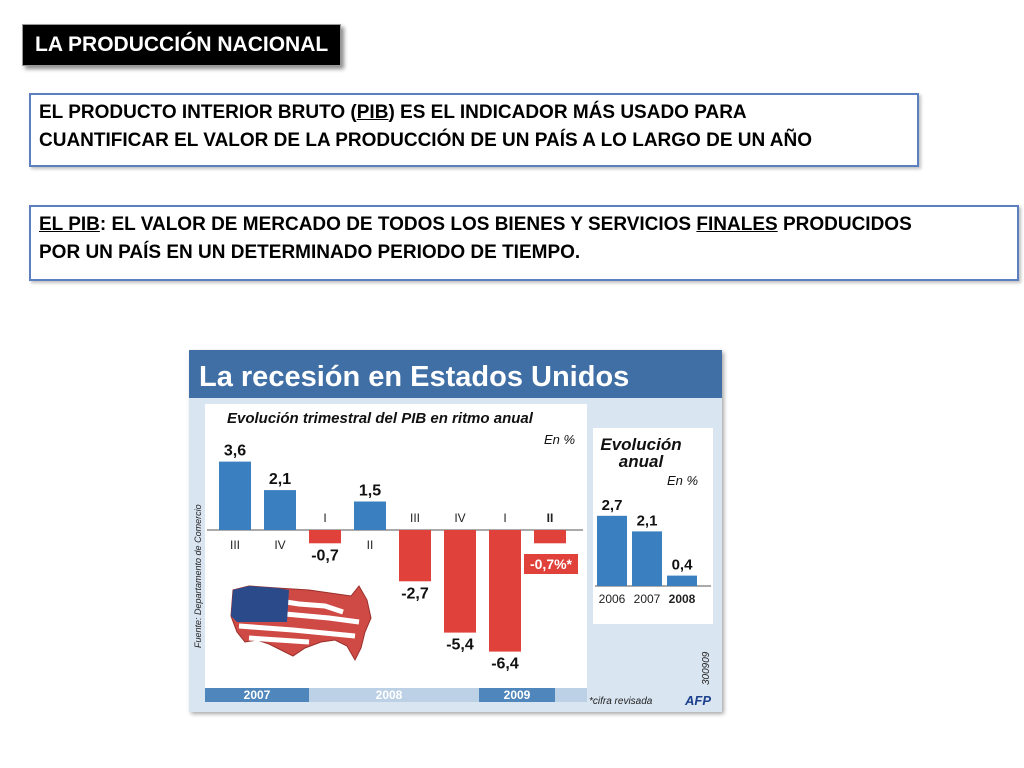 Image resolution: width=1024 pixels, height=768 pixels. I want to click on footnote-label: *cifra revisada, so click(621, 701).